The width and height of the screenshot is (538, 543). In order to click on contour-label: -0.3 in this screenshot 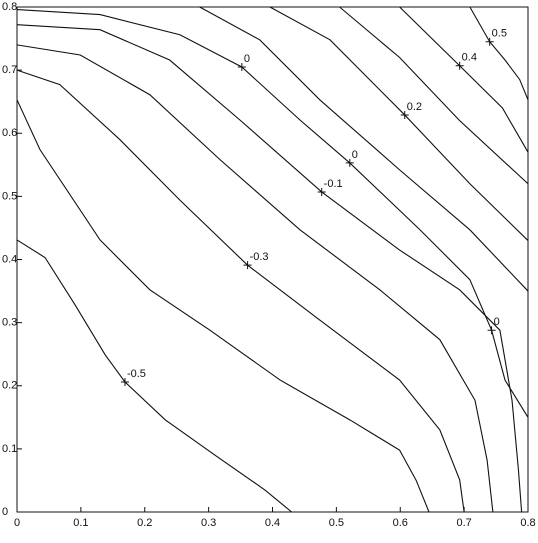, I will do `click(259, 257)`.